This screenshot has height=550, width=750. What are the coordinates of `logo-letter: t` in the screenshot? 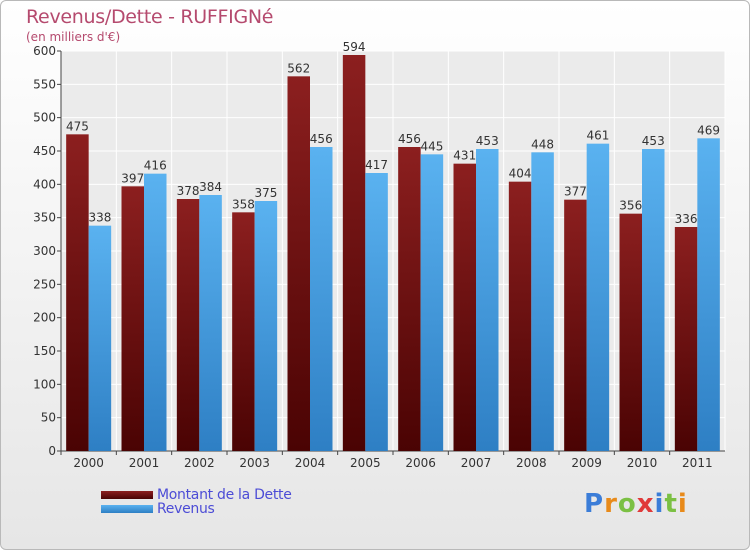 It's located at (671, 504).